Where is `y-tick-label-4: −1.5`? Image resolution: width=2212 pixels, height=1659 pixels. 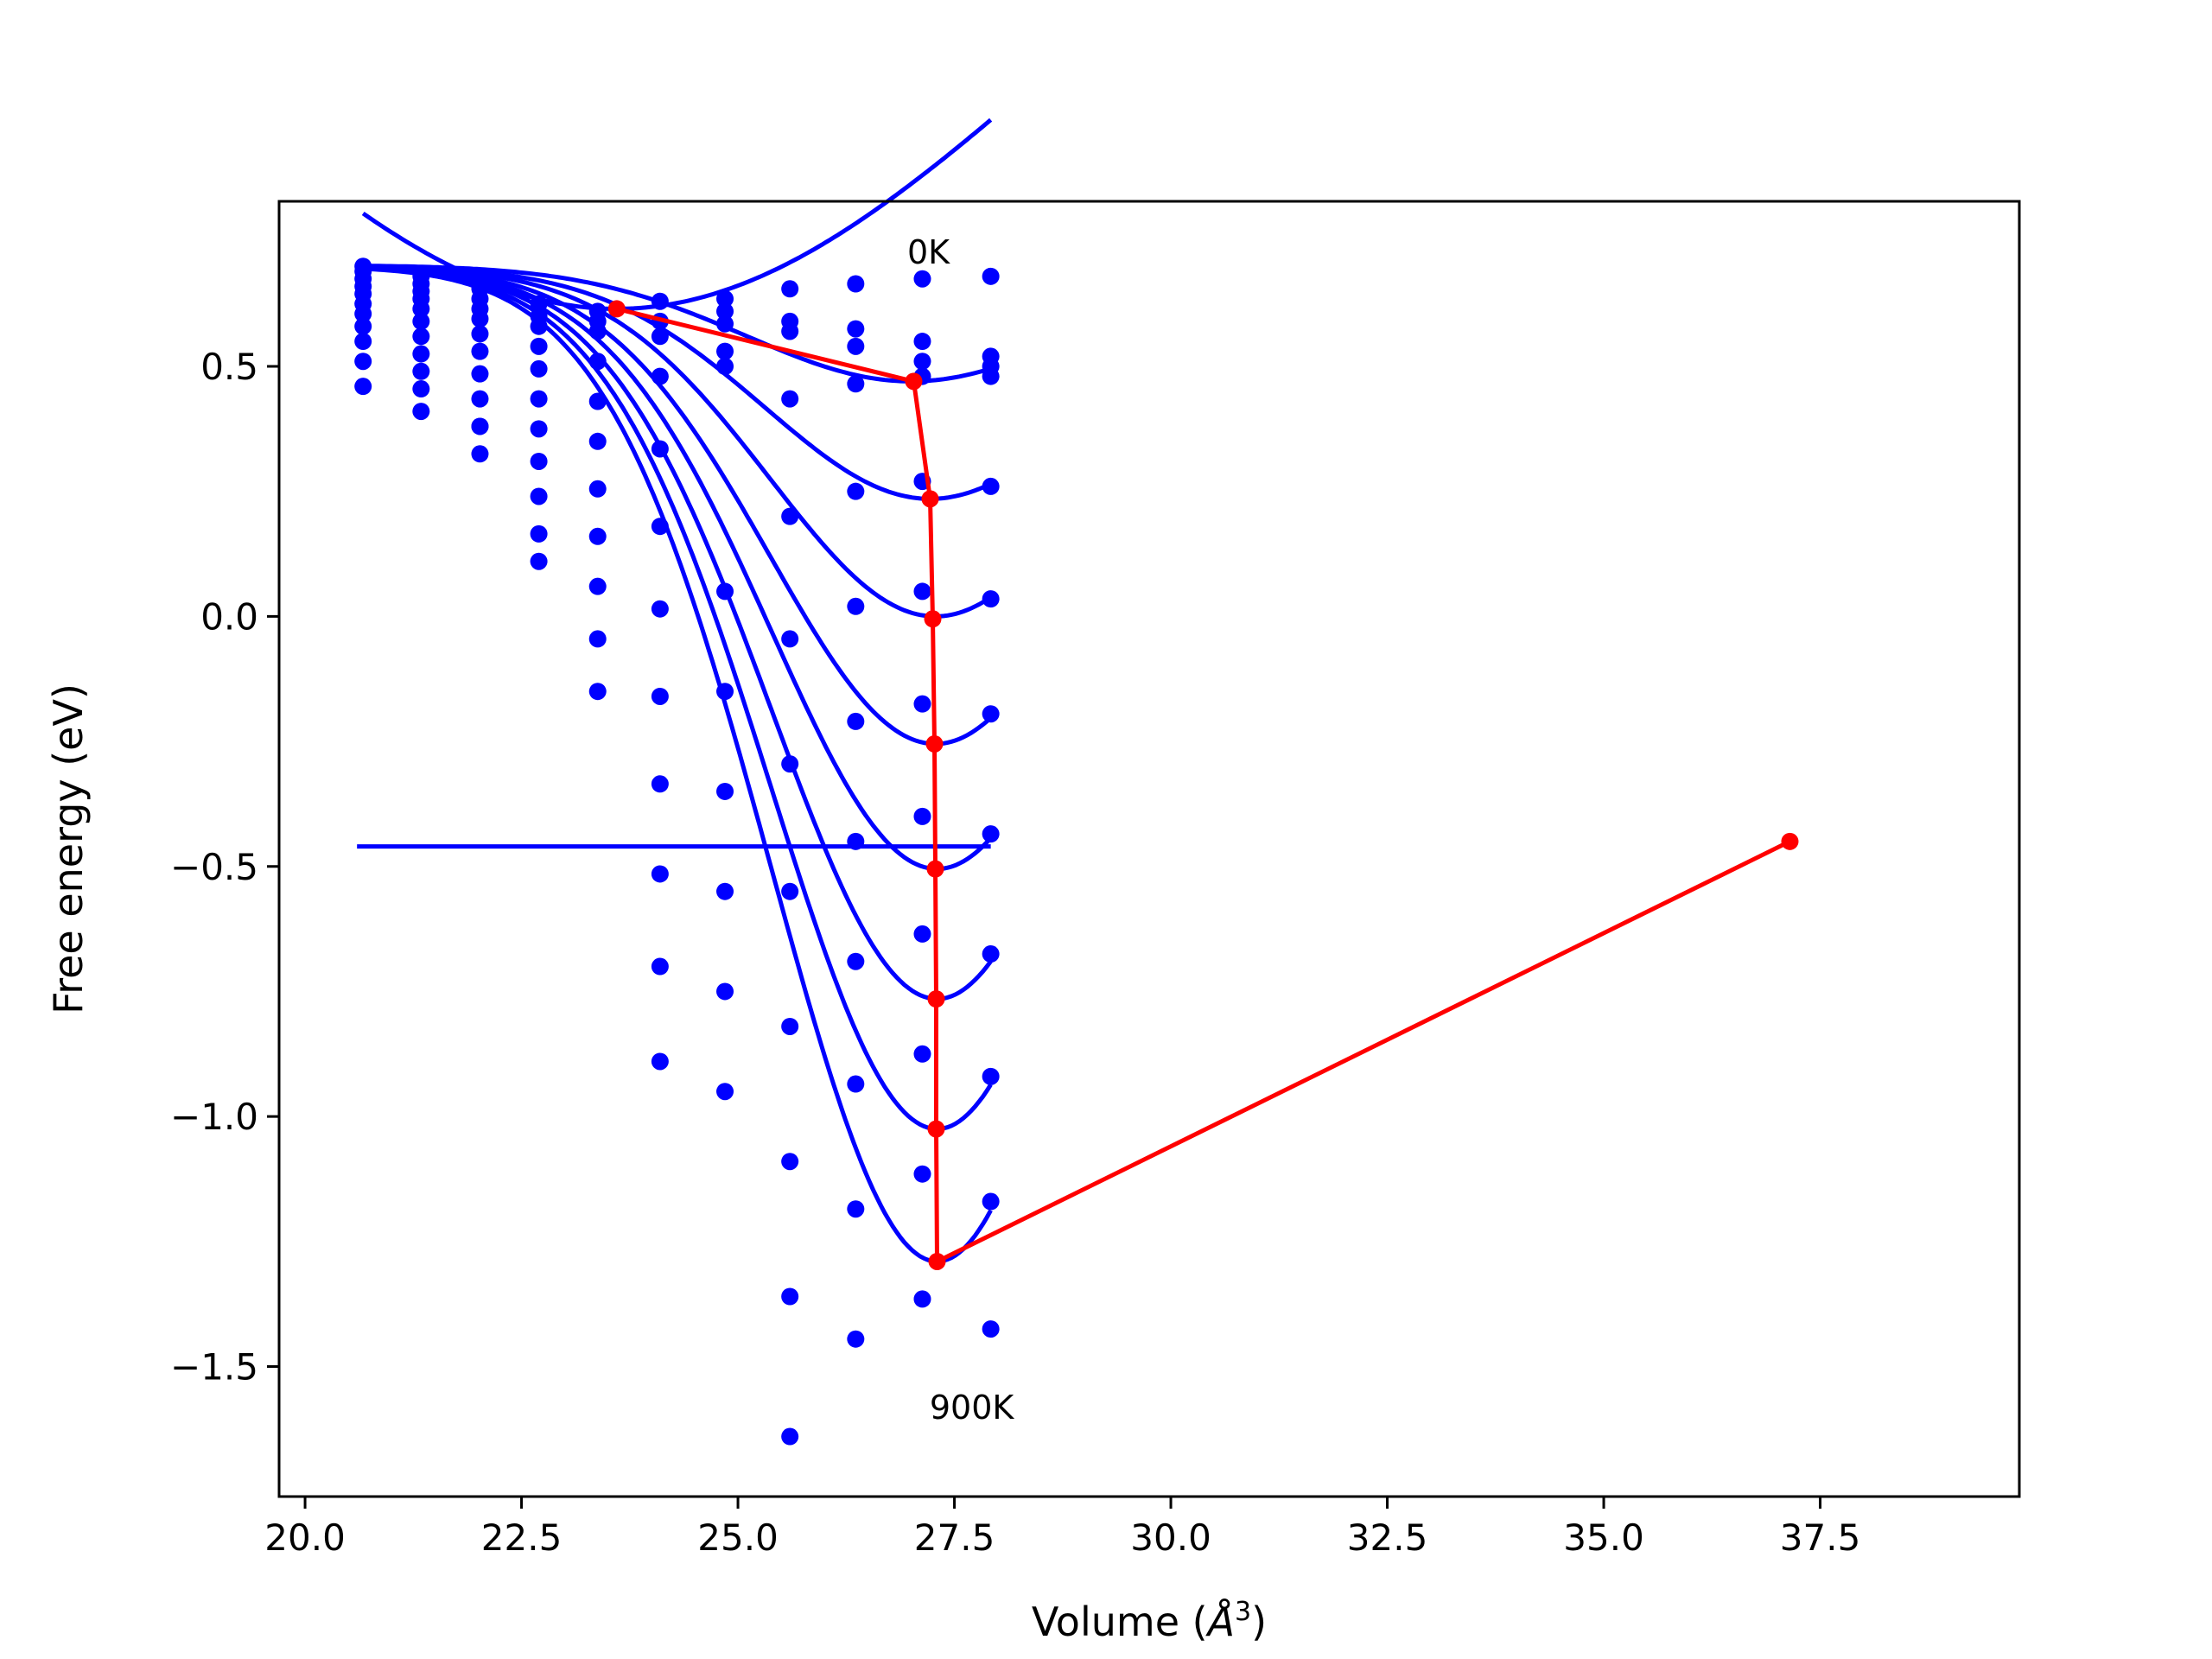
y-tick-label-4: −1.5 is located at coordinates (214, 1367).